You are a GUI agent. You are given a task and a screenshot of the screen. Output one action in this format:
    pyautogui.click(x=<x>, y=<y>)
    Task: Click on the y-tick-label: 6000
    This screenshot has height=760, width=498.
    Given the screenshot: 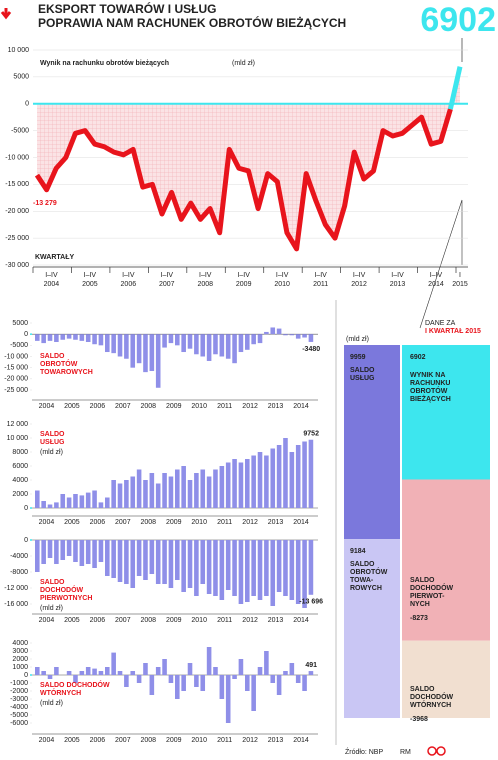 What is the action you would take?
    pyautogui.click(x=20, y=466)
    